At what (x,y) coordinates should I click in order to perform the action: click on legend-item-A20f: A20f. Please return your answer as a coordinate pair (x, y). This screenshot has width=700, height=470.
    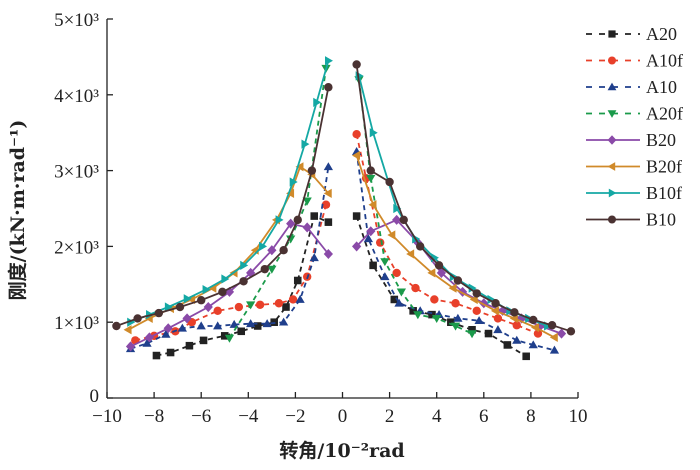
    Looking at the image, I should click on (634, 114).